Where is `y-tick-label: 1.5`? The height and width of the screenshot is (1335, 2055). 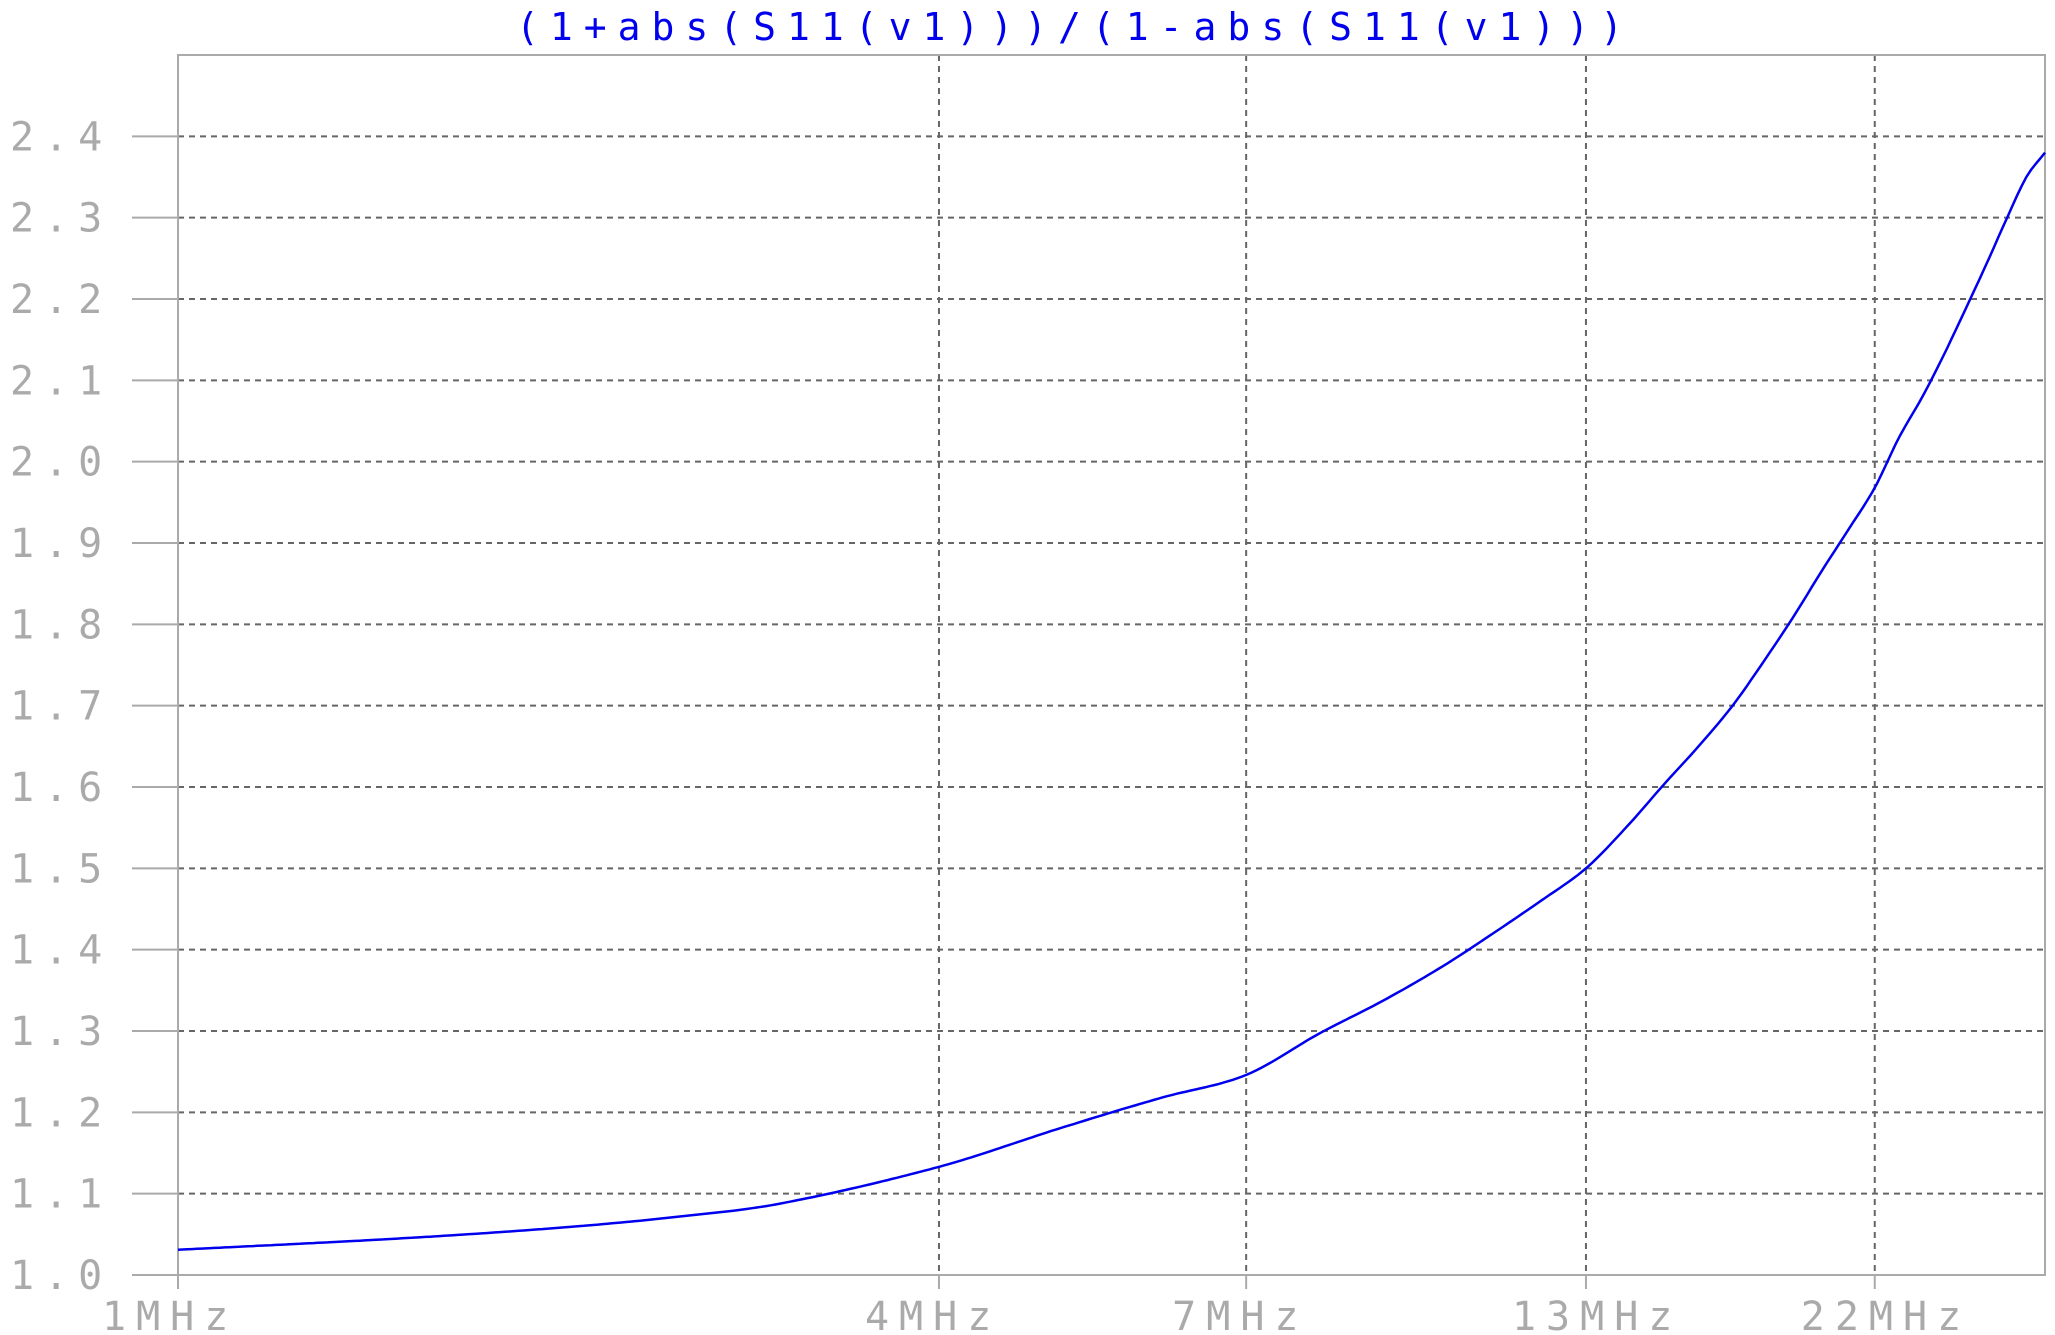 y-tick-label: 1.5 is located at coordinates (61, 869).